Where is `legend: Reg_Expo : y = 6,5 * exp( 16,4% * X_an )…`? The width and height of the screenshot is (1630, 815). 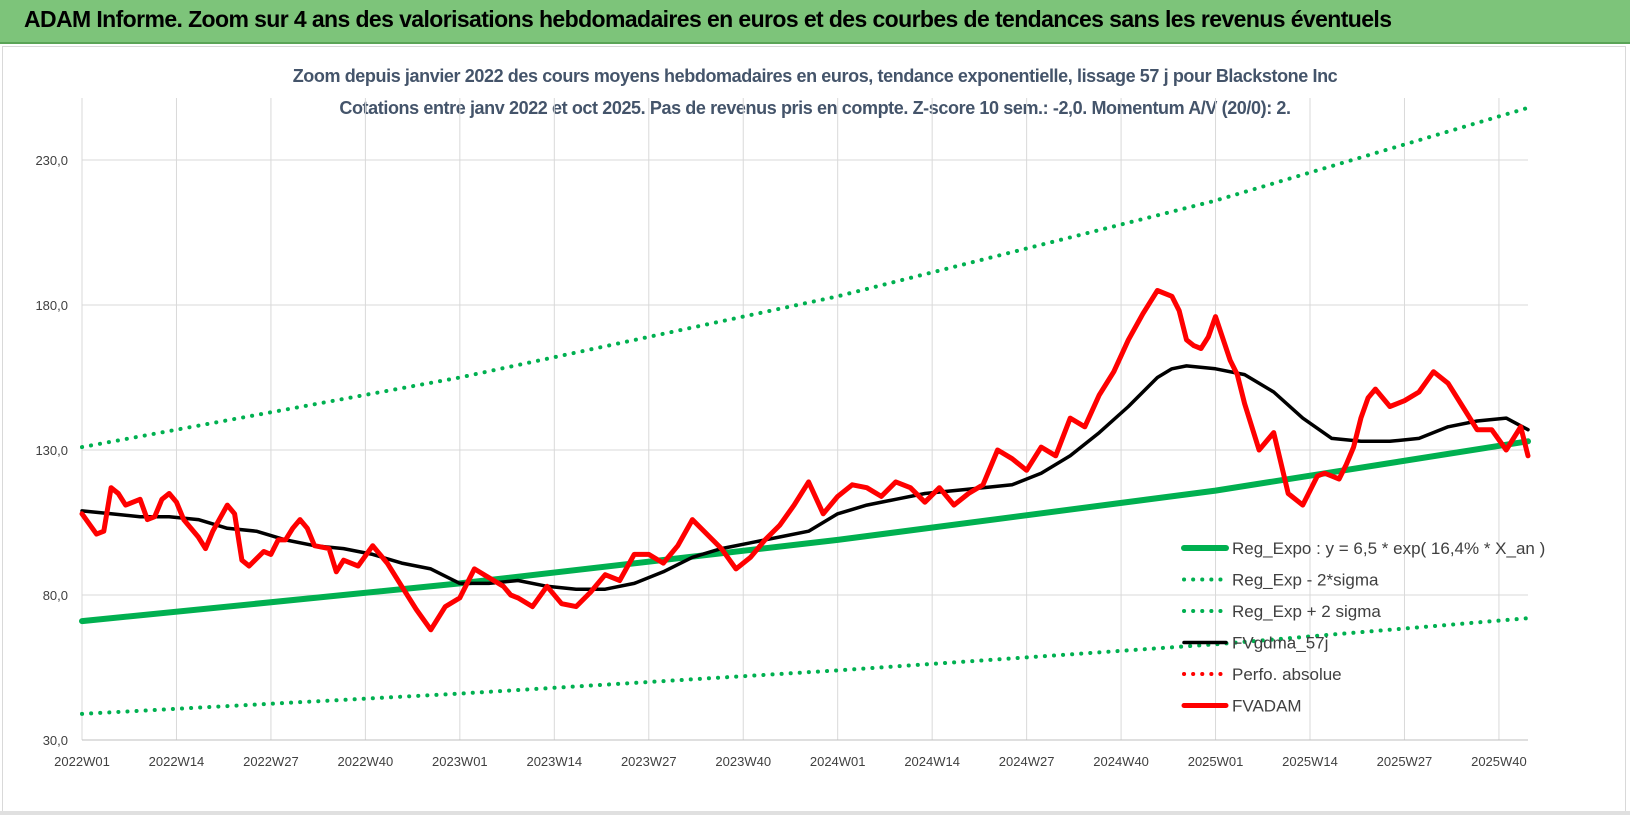 legend: Reg_Expo : y = 6,5 * exp( 16,4% * X_an )… is located at coordinates (1363, 627).